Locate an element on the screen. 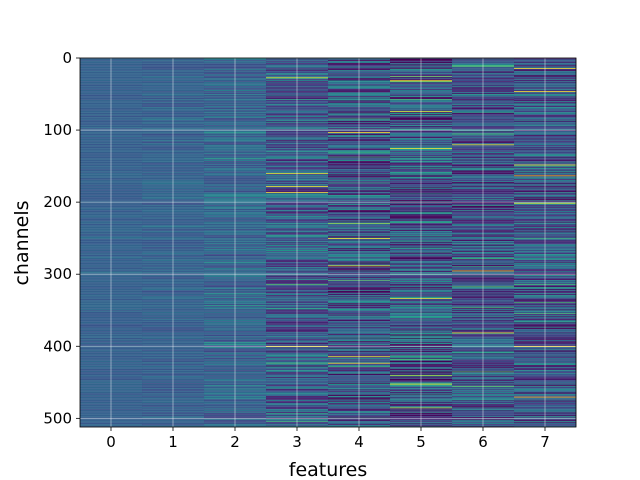  x-tick-label: 1 is located at coordinates (173, 442).